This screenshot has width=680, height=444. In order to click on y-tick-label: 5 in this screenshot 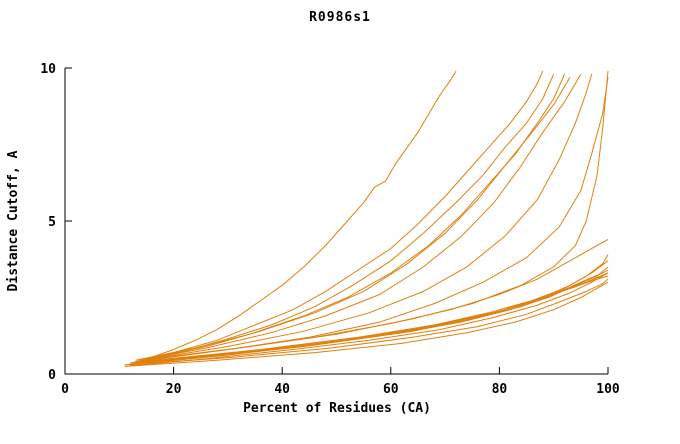, I will do `click(52, 222)`.